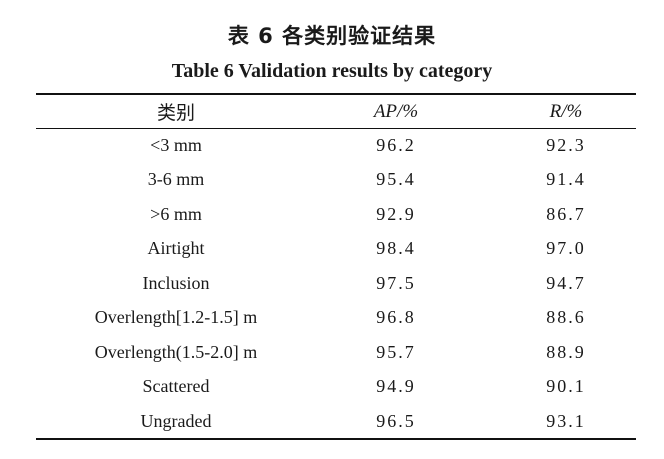 The image size is (664, 459). I want to click on ap-cell: 96.8, so click(396, 317).